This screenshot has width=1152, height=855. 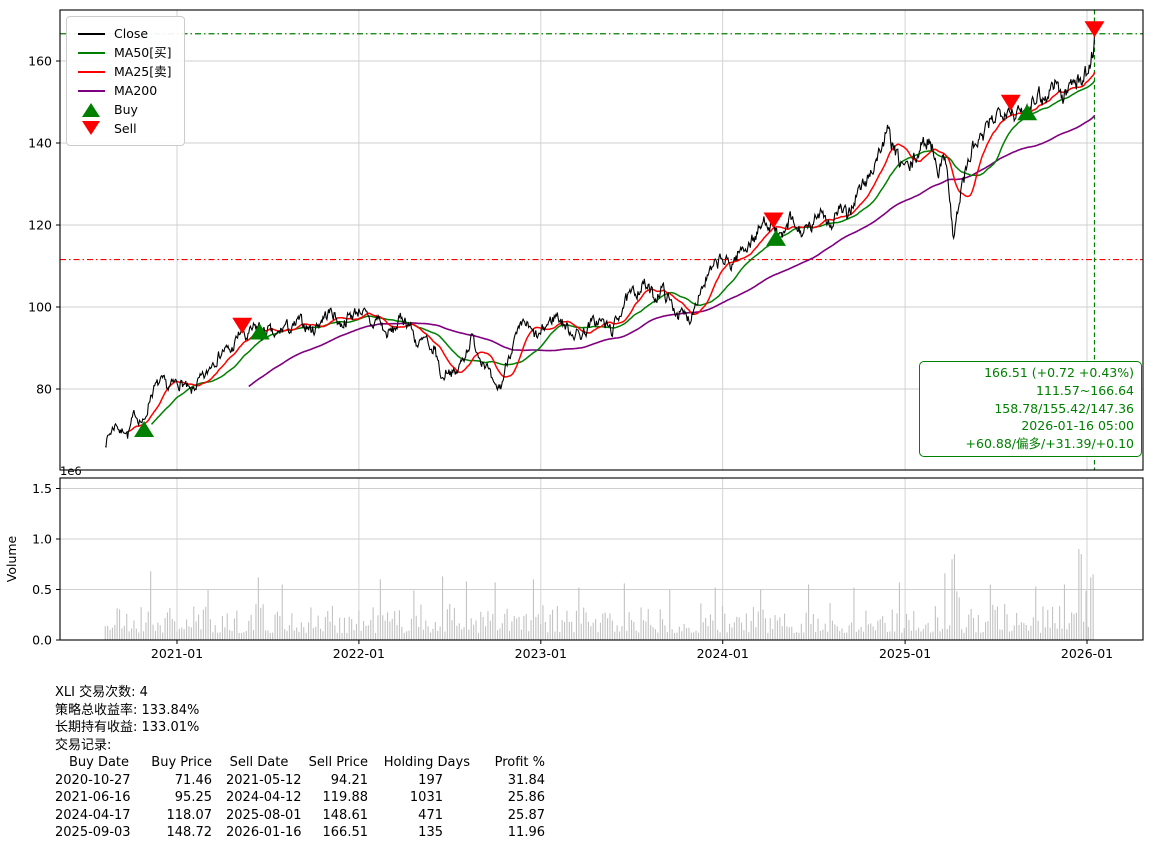 I want to click on legend-label: MA50[买], so click(x=143, y=52).